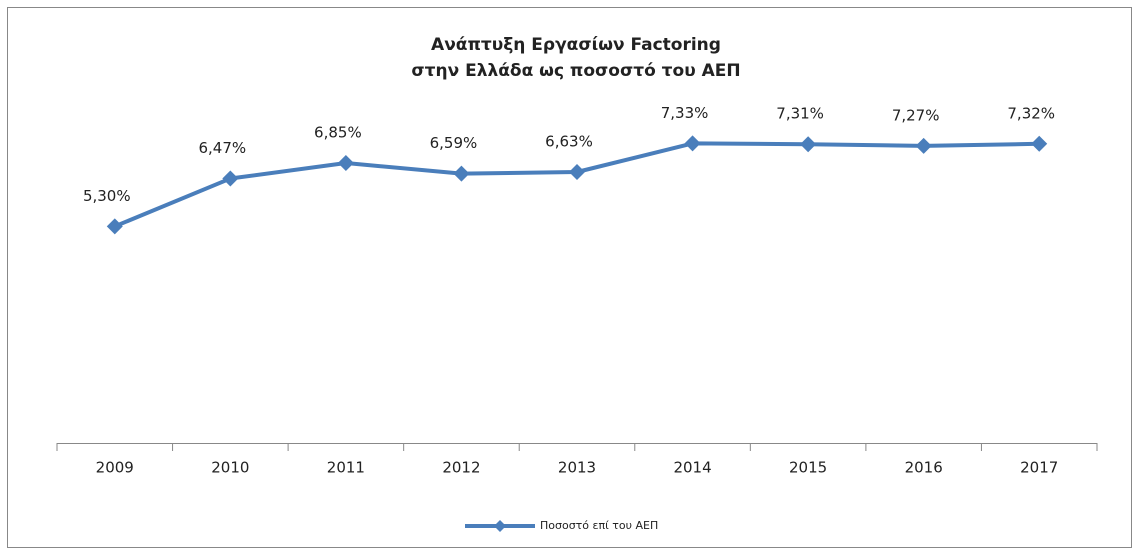 The image size is (1139, 553). Describe the element at coordinates (916, 115) in the screenshot. I see `data-label: 7,27%` at that location.